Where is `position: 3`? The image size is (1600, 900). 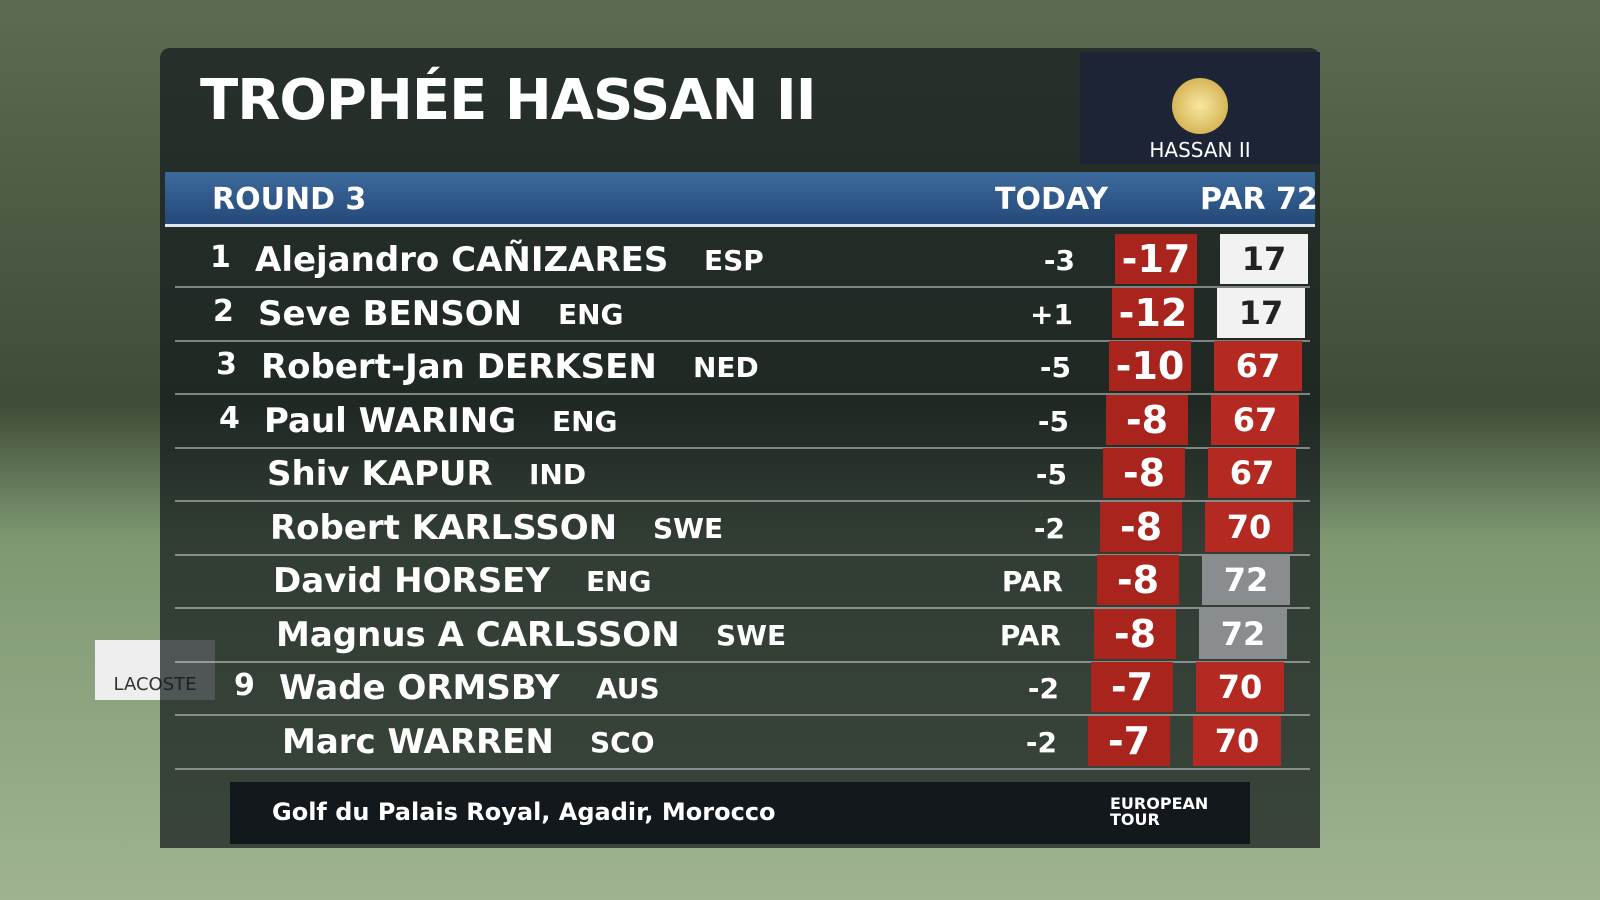
position: 3 is located at coordinates (226, 364).